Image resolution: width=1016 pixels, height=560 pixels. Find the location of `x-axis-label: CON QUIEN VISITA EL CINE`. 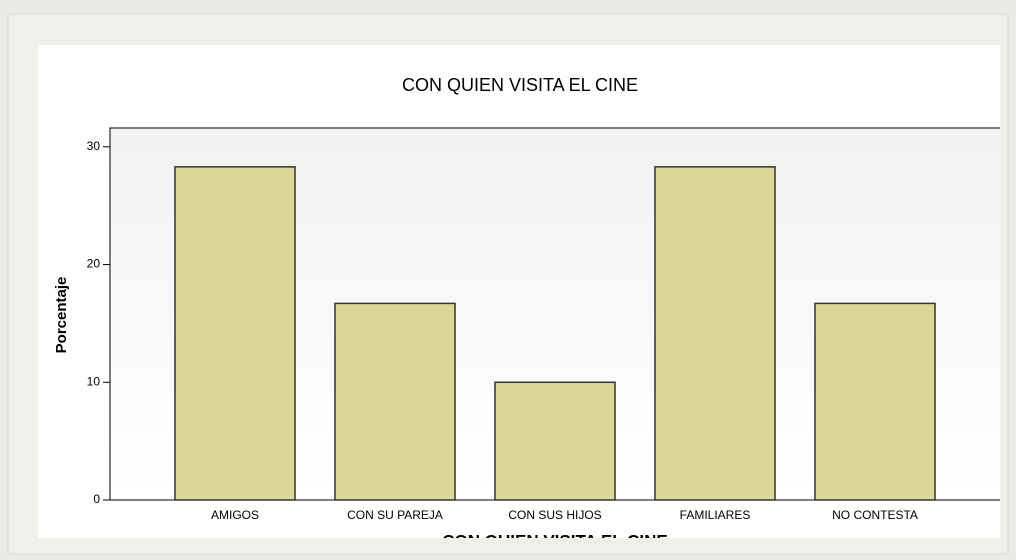

x-axis-label: CON QUIEN VISITA EL CINE is located at coordinates (554, 540).